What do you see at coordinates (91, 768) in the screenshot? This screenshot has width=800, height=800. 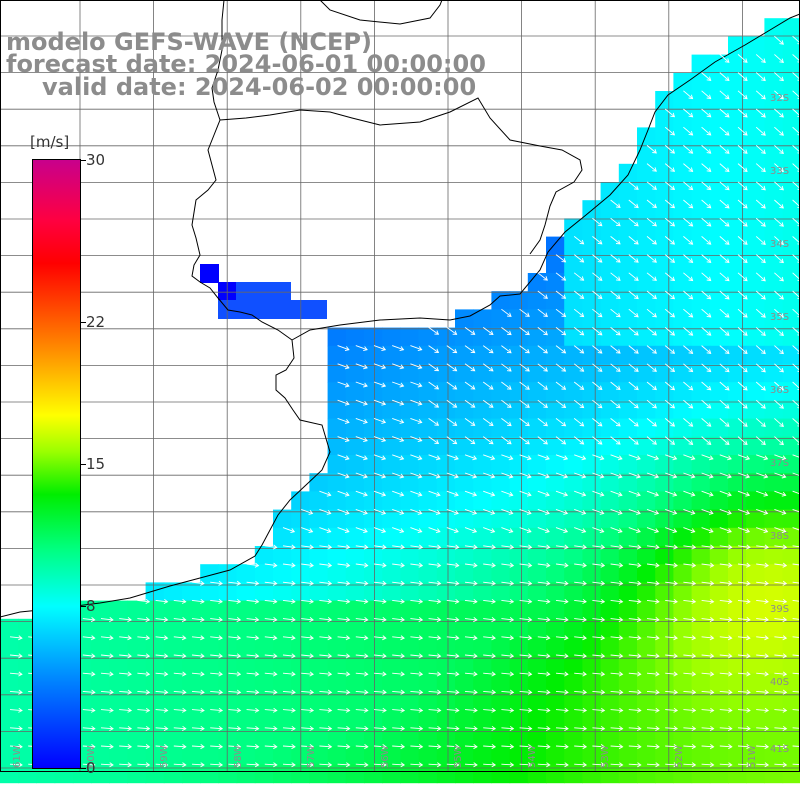 I see `legend-tick-label: 0` at bounding box center [91, 768].